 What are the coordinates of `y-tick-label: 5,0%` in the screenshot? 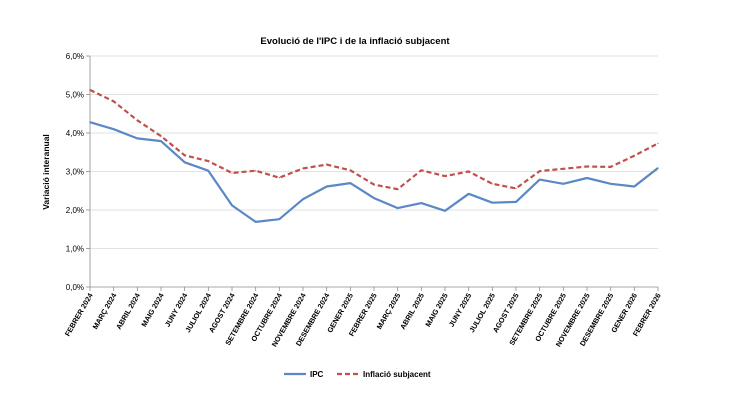 It's located at (75, 95).